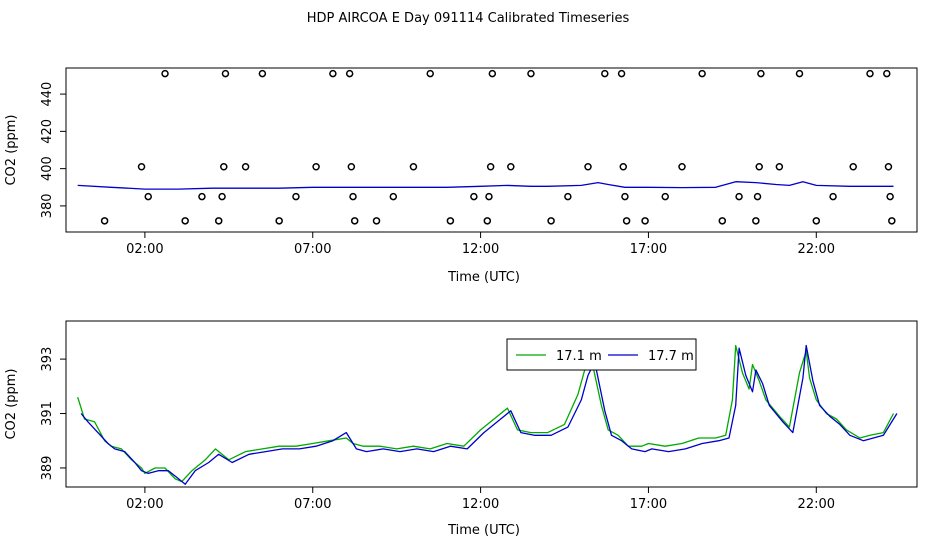 Image resolution: width=936 pixels, height=540 pixels. I want to click on bottom-x-tick-label: 07:00, so click(312, 504).